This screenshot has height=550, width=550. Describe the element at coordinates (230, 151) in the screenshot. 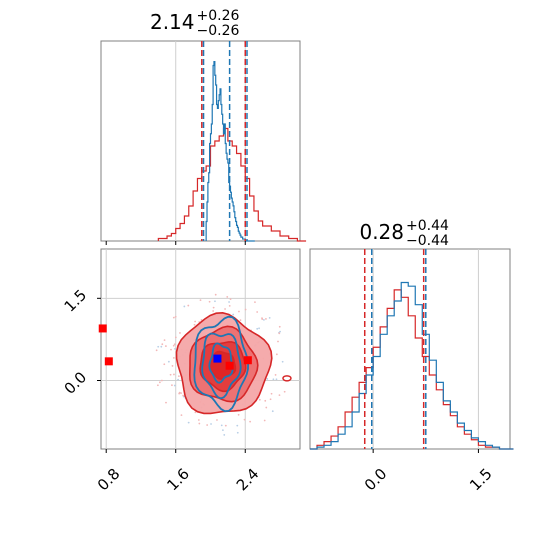

I see `blue-histogram` at that location.